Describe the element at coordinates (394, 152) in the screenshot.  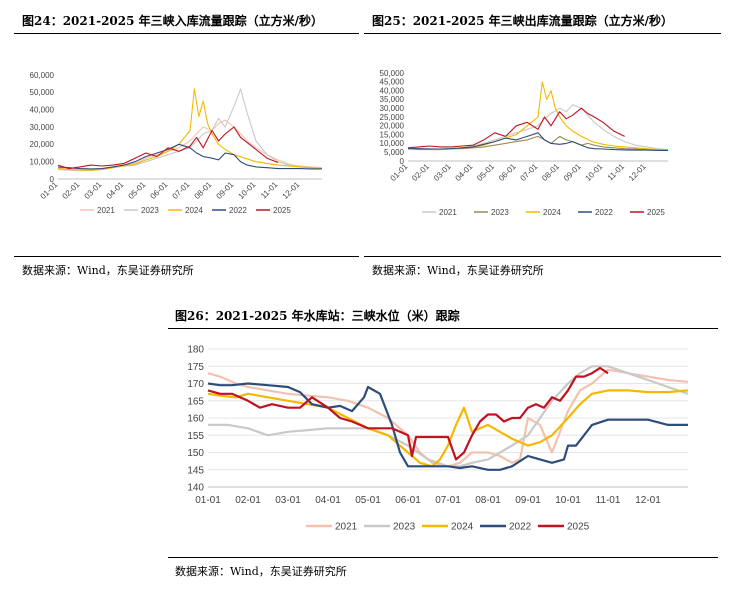
I see `y-tick-label: 5,000` at that location.